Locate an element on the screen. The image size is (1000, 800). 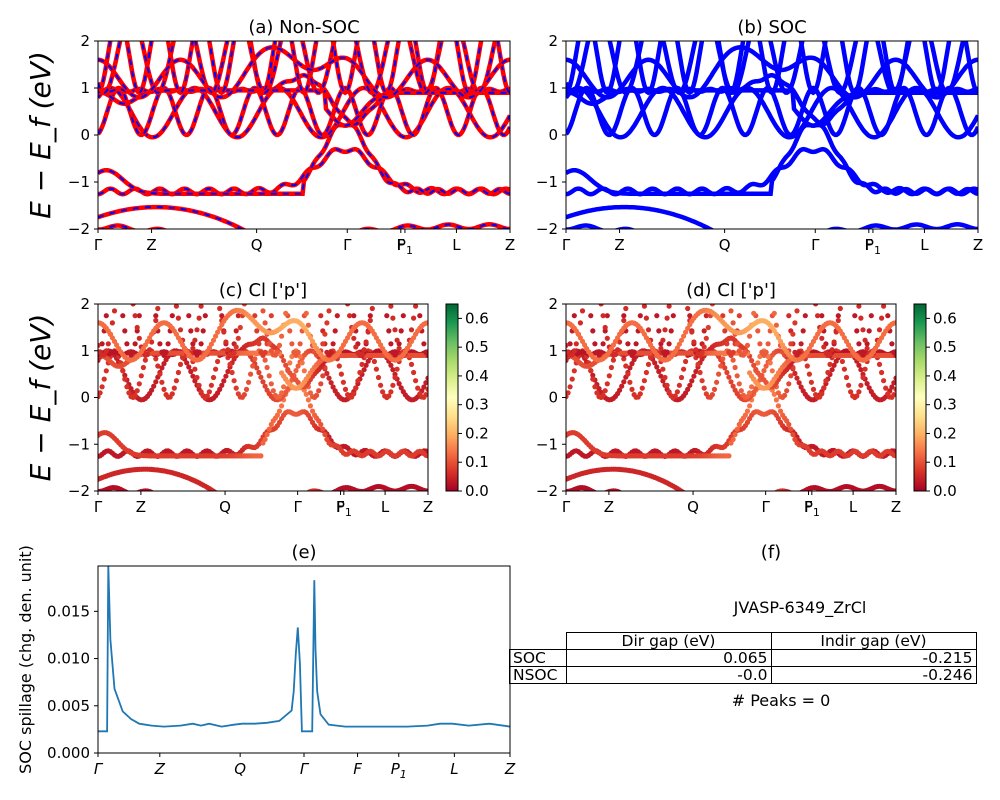
x-ticks: Γ Z Q Γ FP1 L Z is located at coordinates (772, 243).